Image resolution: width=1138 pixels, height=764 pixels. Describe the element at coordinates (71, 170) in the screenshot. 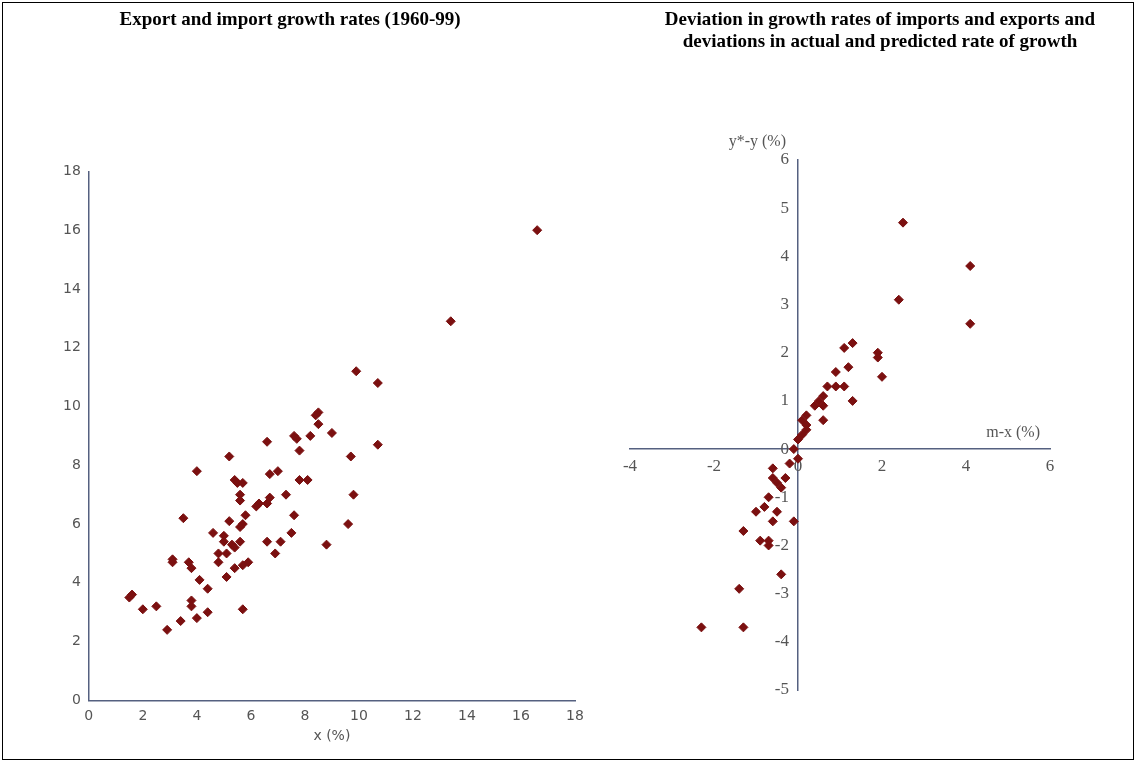

I see `y-tick-label: 18` at that location.